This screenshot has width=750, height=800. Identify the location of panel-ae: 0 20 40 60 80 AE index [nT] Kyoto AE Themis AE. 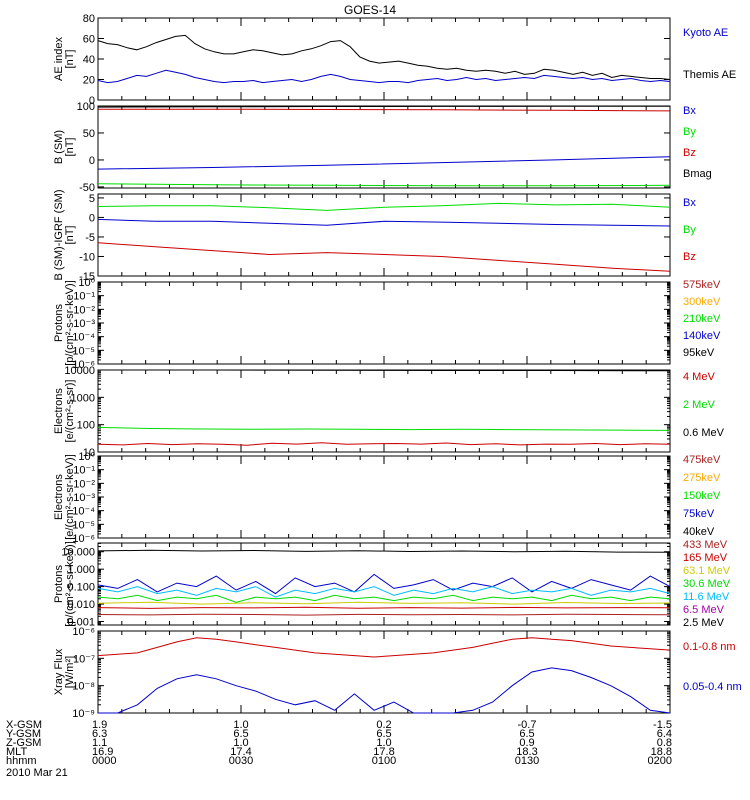
(394, 60).